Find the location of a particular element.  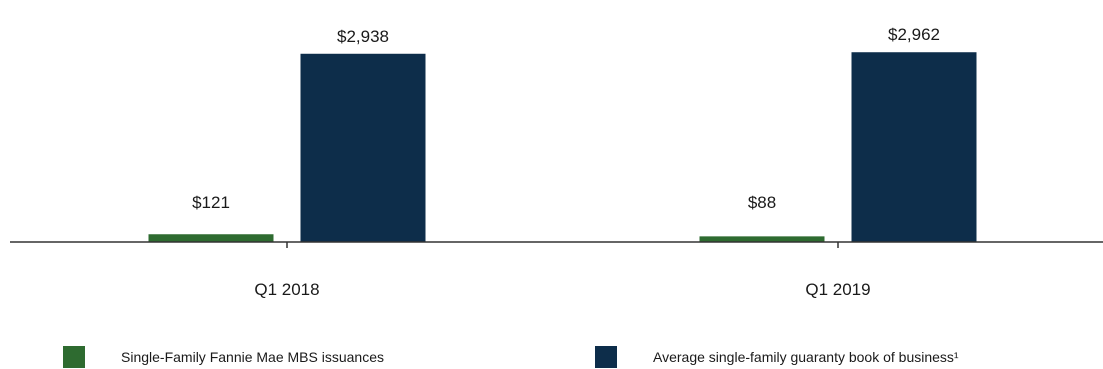

legend-item-0: Single-Family Fannie Mae MBS issuances is located at coordinates (223, 357).